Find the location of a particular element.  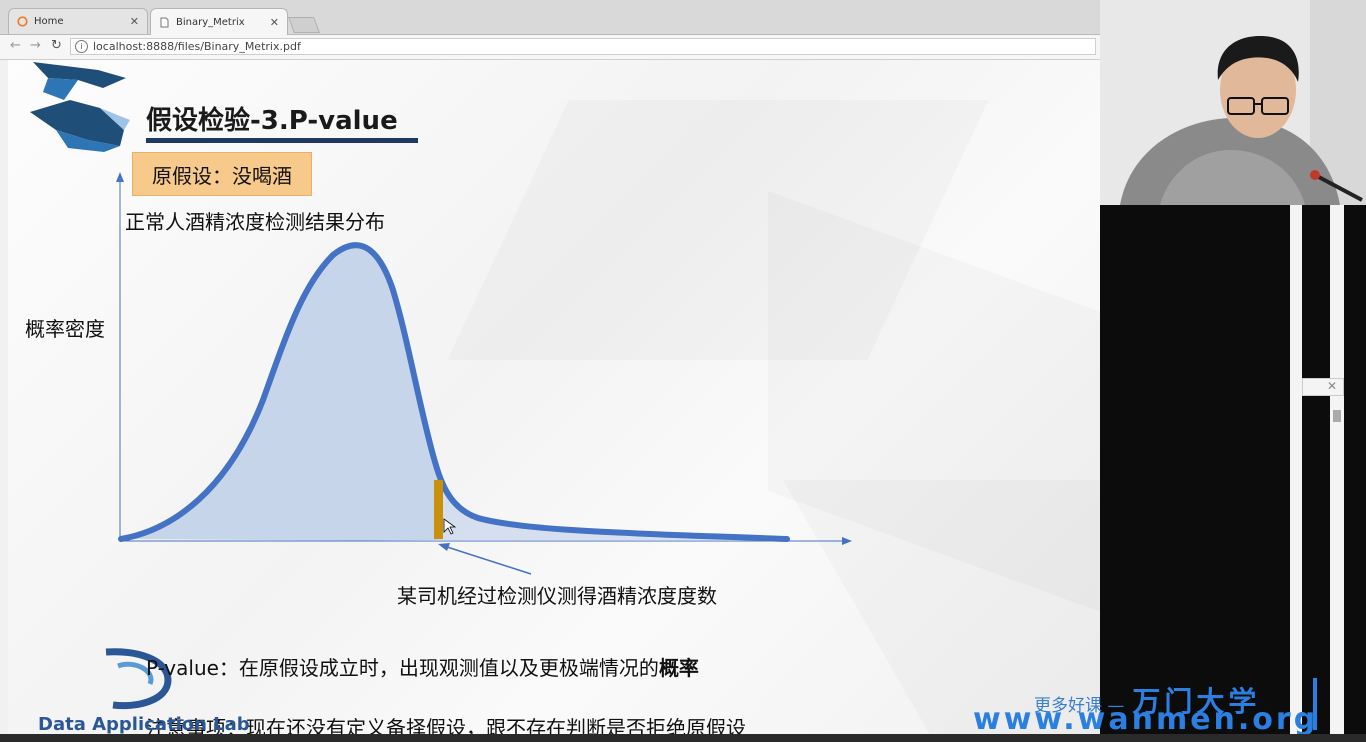

tab-home: Home ✕ is located at coordinates (78, 21).